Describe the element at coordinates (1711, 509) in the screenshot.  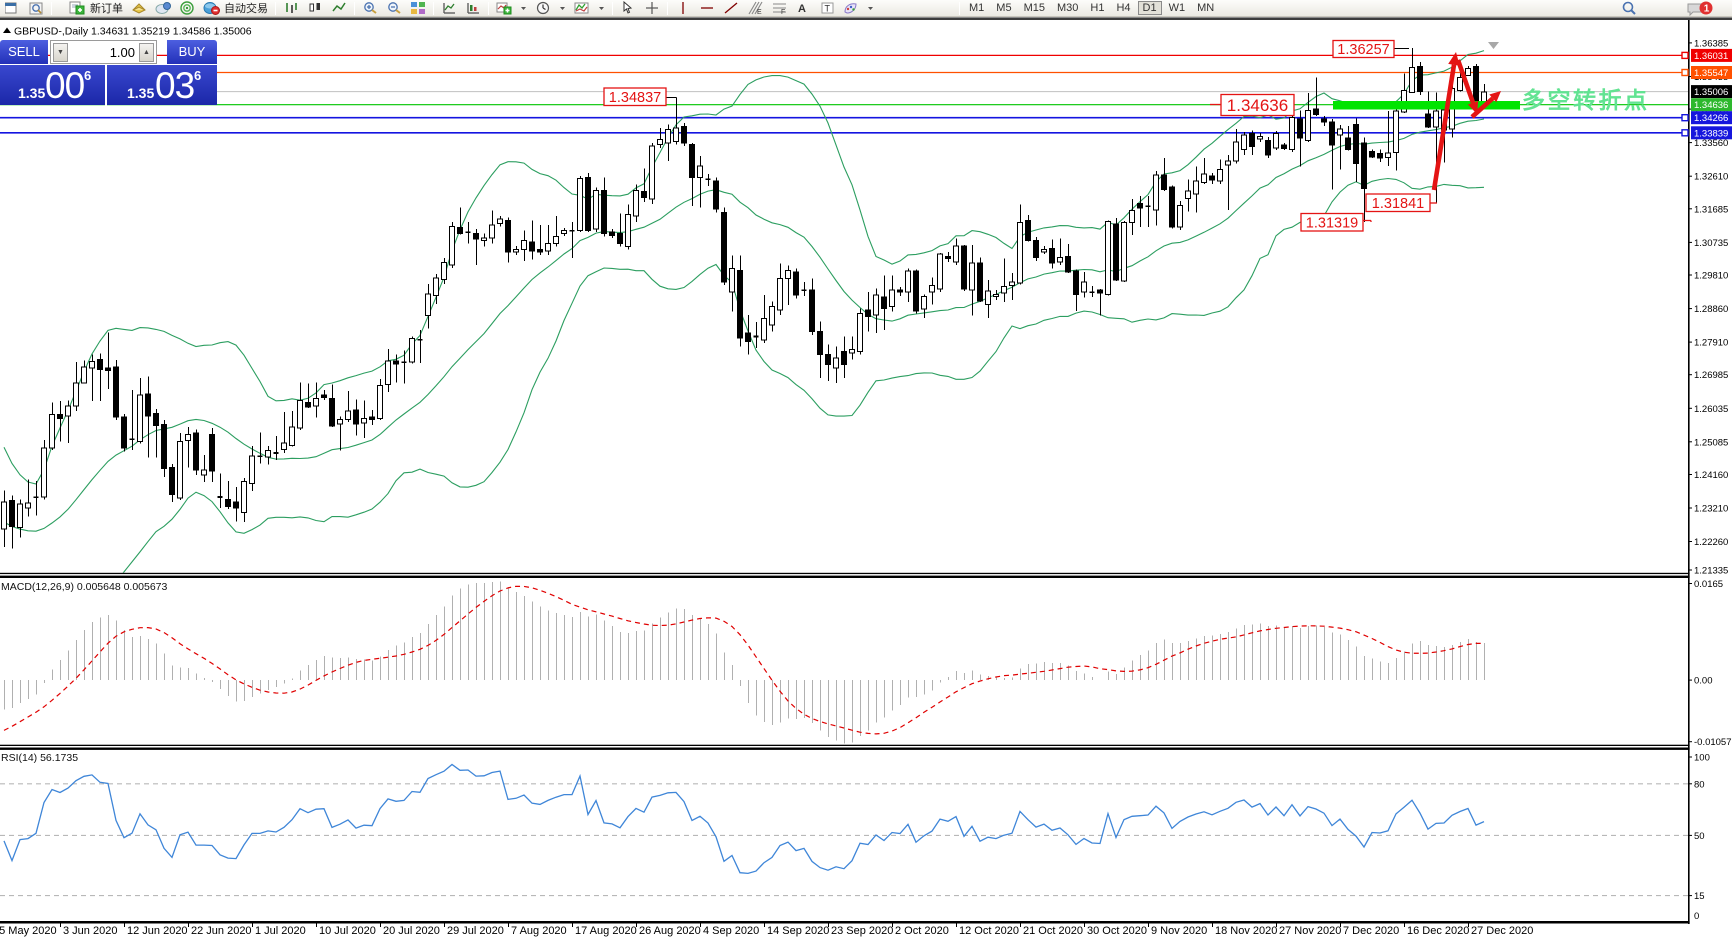
I see `svg-text: 1.23210` at that location.